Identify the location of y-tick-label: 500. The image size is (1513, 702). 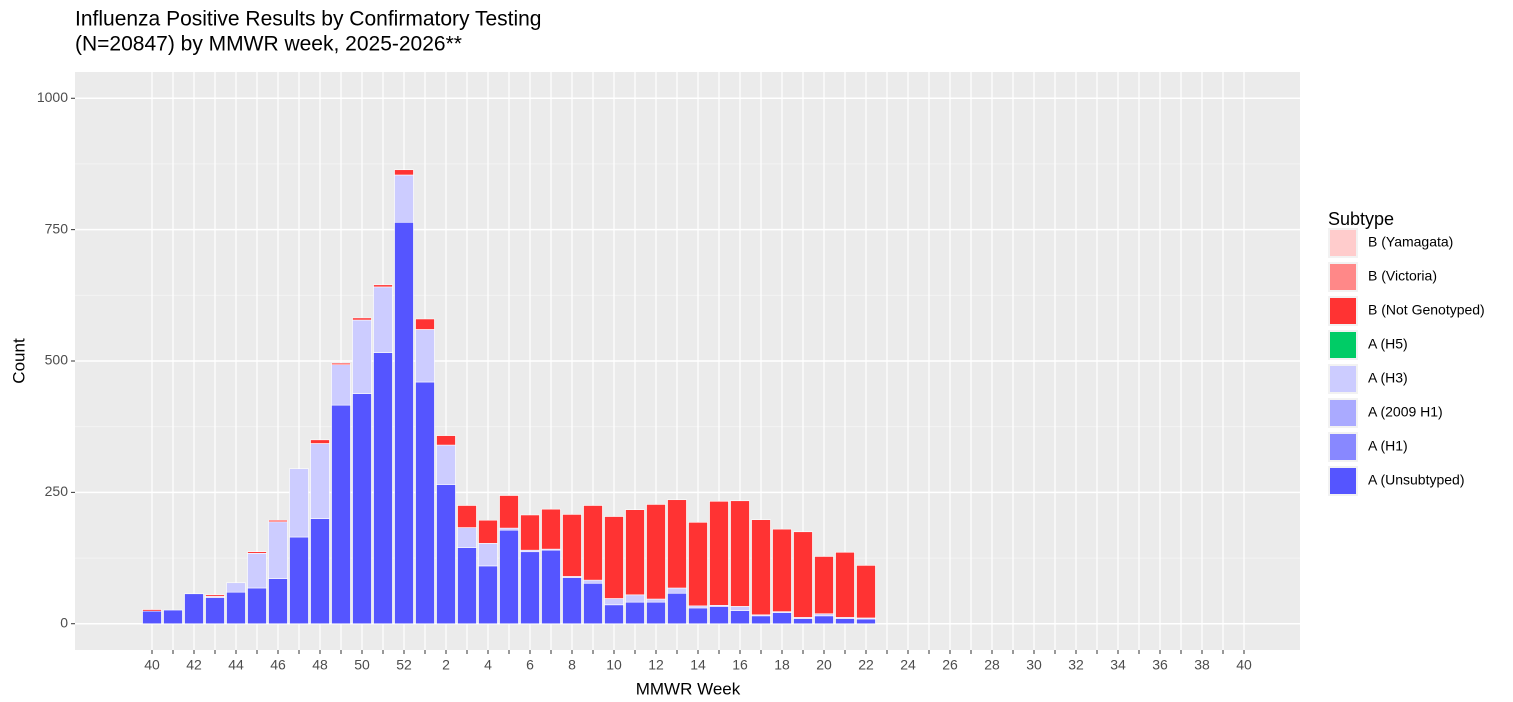
(57, 360).